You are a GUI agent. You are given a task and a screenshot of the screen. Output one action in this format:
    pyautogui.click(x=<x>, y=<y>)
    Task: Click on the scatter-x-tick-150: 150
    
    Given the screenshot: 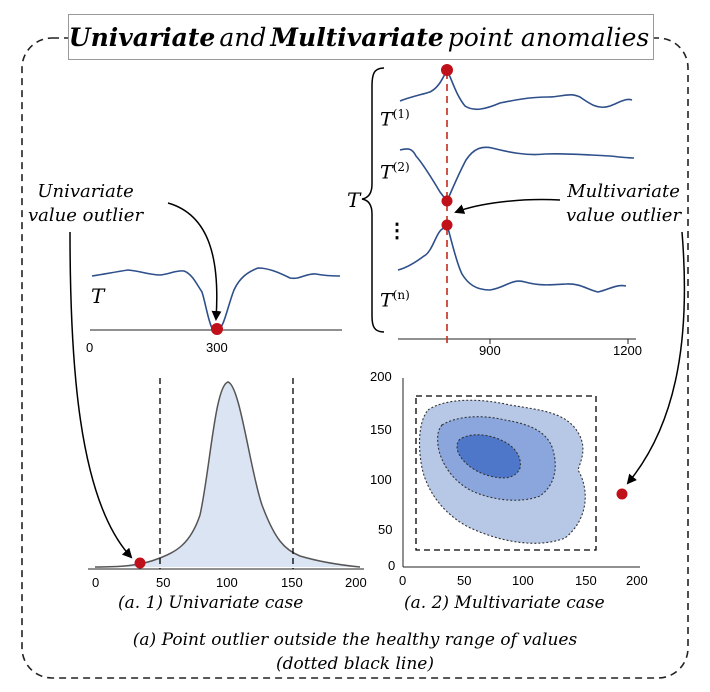 What is the action you would take?
    pyautogui.click(x=586, y=580)
    